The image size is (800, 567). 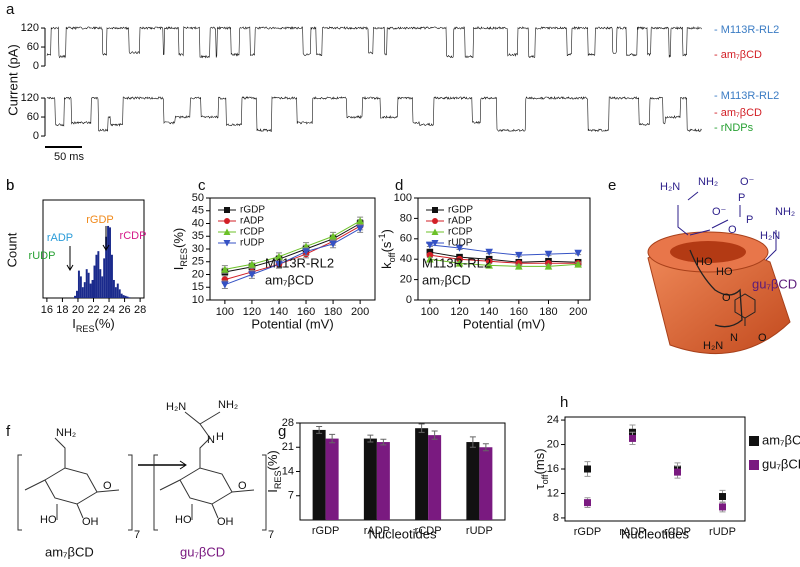 I want to click on atom: N, so click(x=211, y=440).